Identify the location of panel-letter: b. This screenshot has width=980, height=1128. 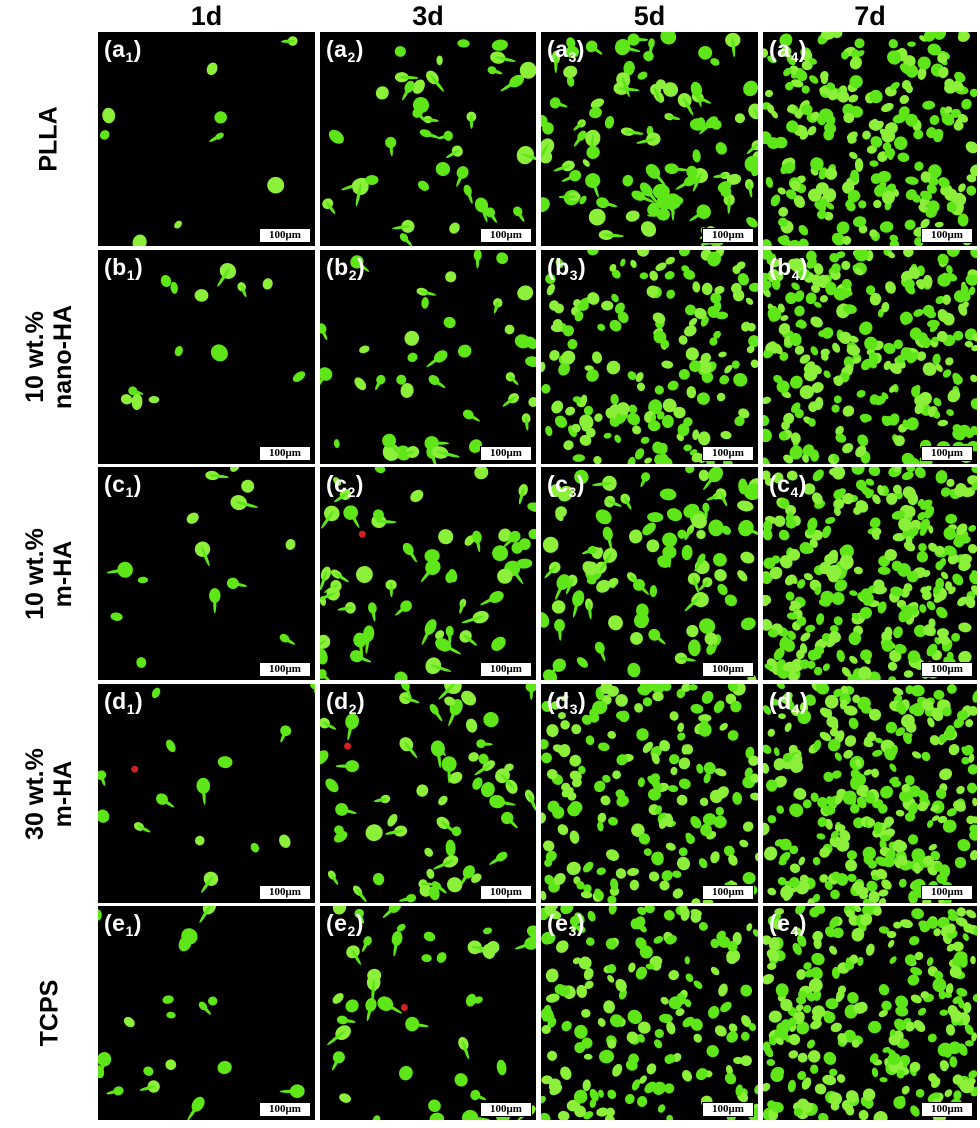
(562, 267).